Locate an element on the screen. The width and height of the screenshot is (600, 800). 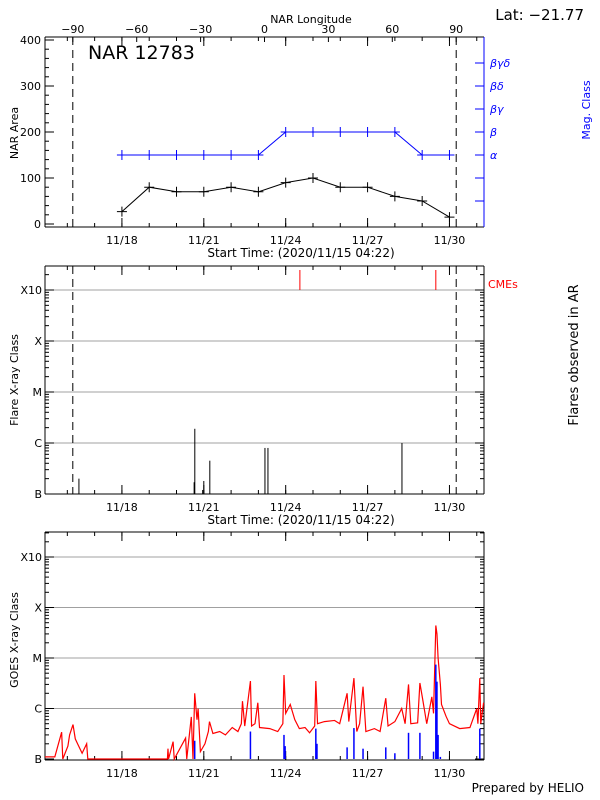
longitude-tick-label: −60 is located at coordinates (136, 29).